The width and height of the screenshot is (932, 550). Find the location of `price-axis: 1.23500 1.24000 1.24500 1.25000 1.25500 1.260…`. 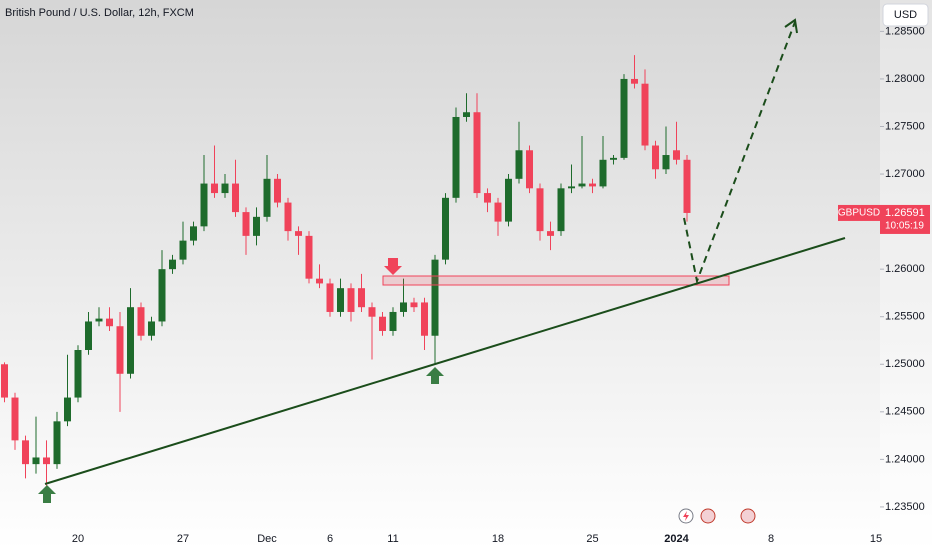

price-axis: 1.23500 1.24000 1.24500 1.25000 1.25500 1.260… is located at coordinates (885, 275).